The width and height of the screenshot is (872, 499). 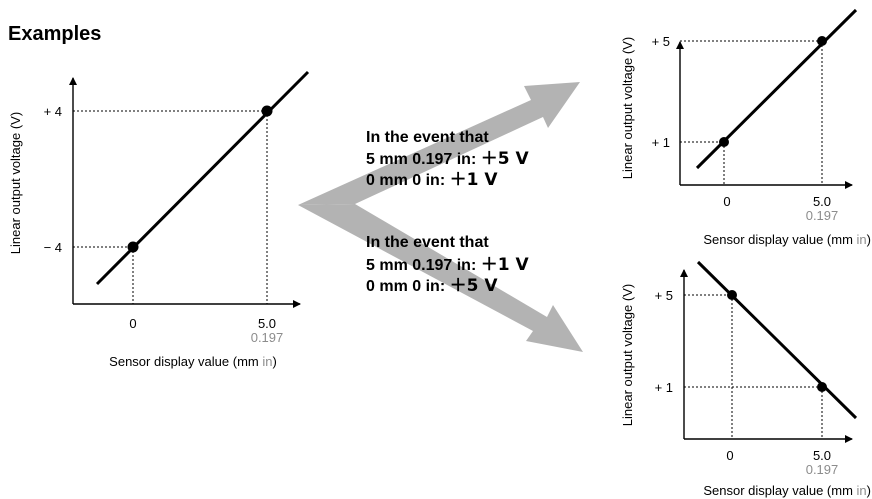 I want to click on left-tick-five-in: 0.197, so click(x=267, y=337).